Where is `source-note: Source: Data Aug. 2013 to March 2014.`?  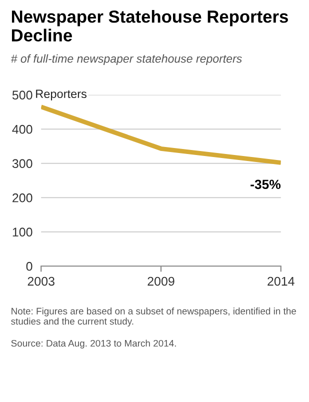
source-note: Source: Data Aug. 2013 to March 2014. is located at coordinates (93, 344).